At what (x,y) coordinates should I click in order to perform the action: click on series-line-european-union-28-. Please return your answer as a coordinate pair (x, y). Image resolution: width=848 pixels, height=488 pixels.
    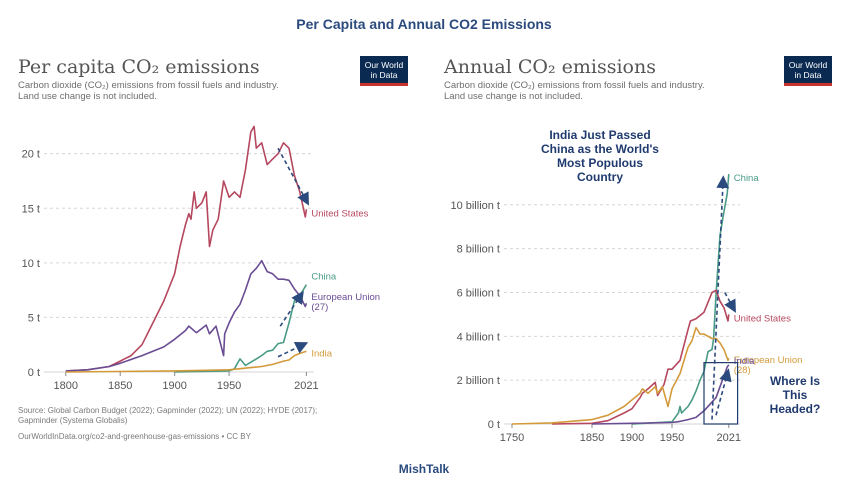
    Looking at the image, I should click on (620, 375).